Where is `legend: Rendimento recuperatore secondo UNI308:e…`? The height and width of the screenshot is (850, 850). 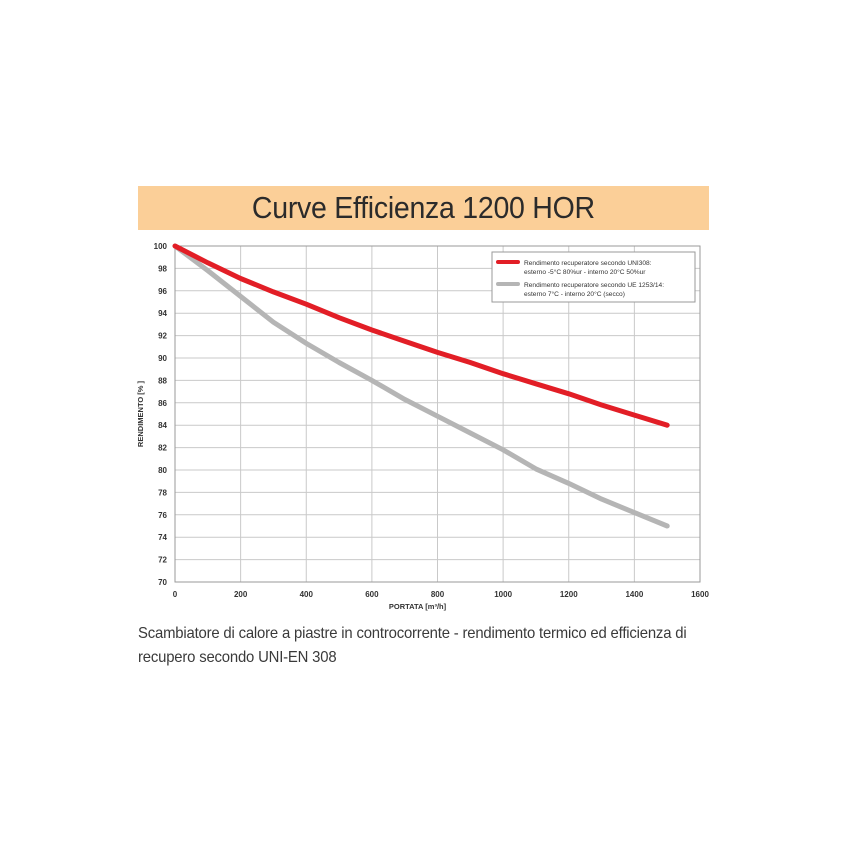
legend: Rendimento recuperatore secondo UNI308:e… is located at coordinates (593, 277).